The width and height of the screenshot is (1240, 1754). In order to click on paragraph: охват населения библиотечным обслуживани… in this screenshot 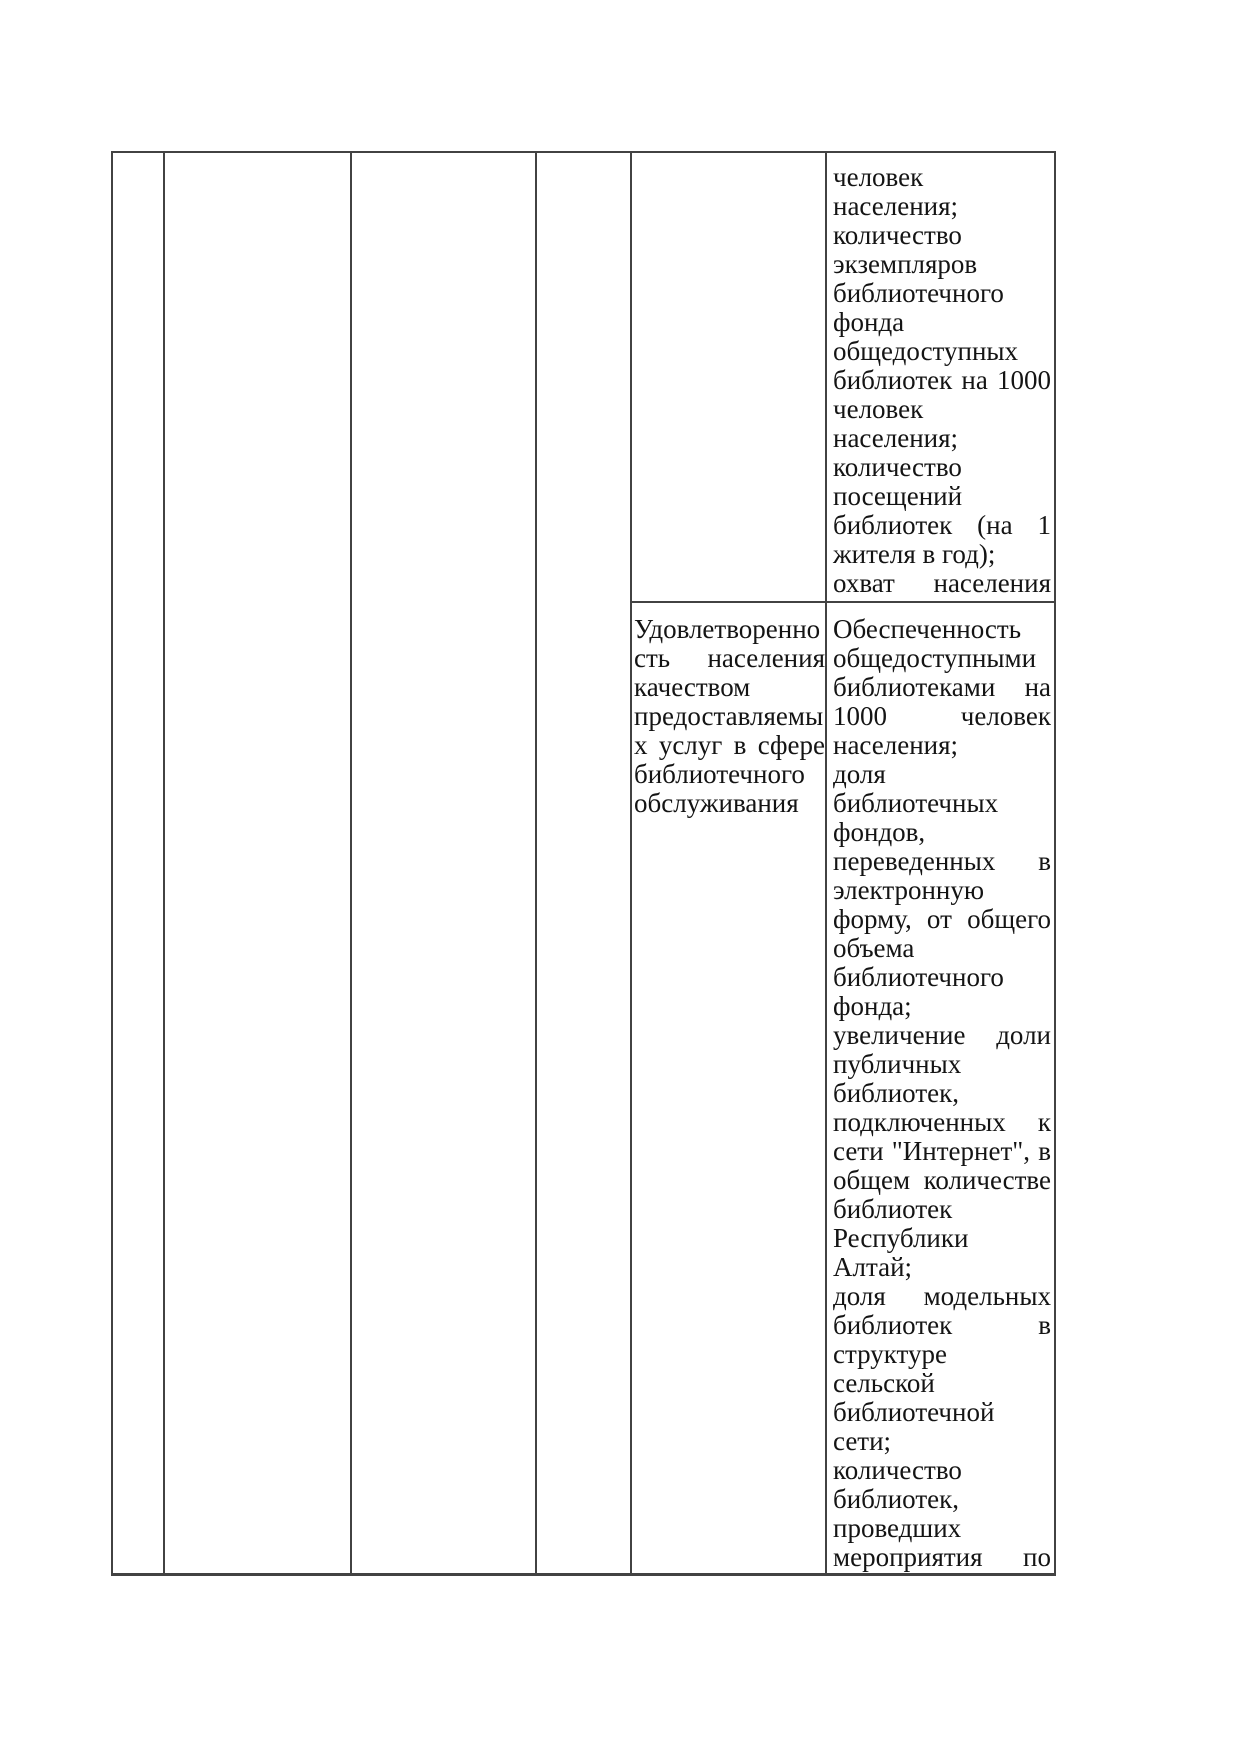, I will do `click(942, 585)`.